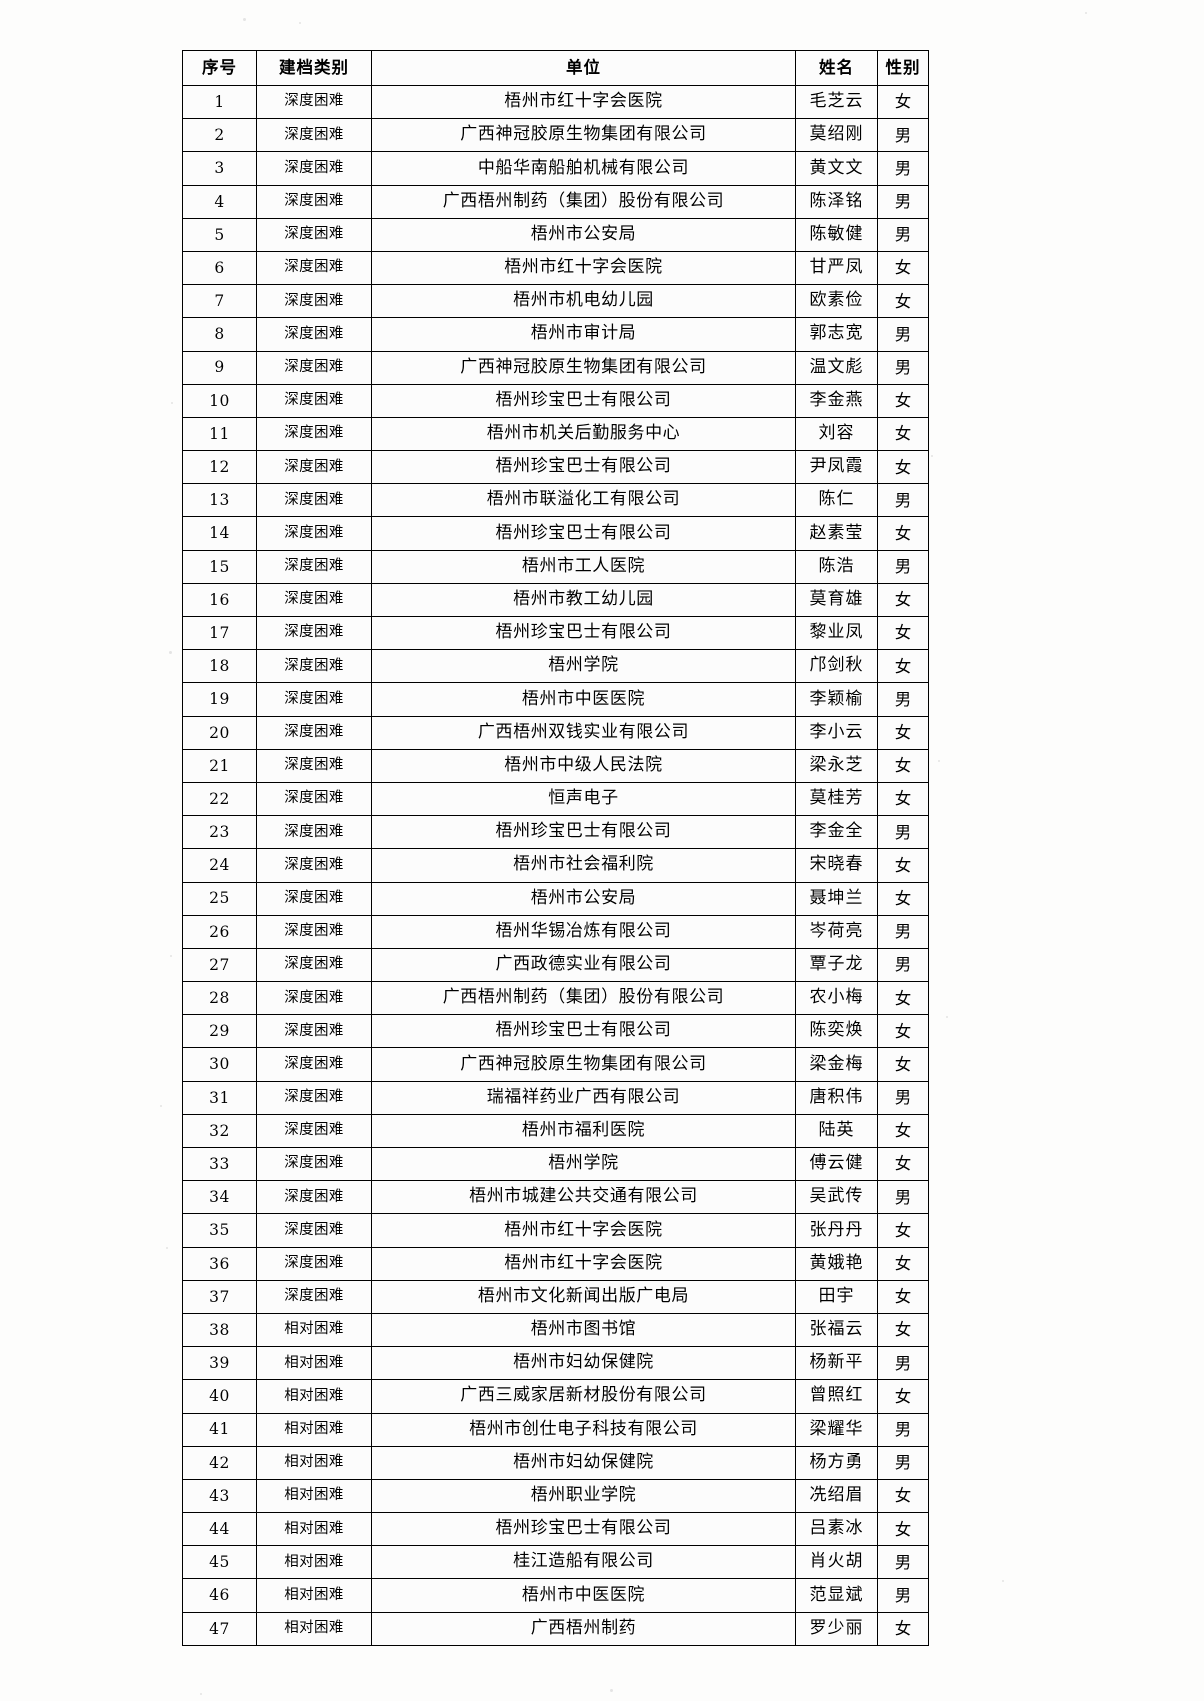  I want to click on cell-unit: 瑞福祥药业广西有限公司, so click(583, 1097).